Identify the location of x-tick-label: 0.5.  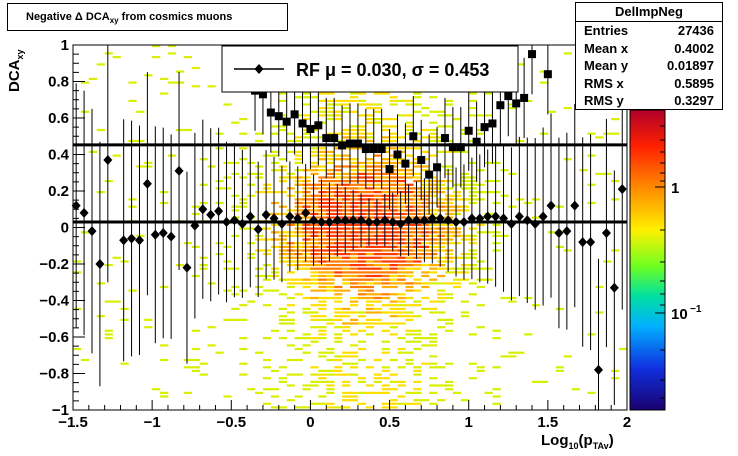
(389, 422).